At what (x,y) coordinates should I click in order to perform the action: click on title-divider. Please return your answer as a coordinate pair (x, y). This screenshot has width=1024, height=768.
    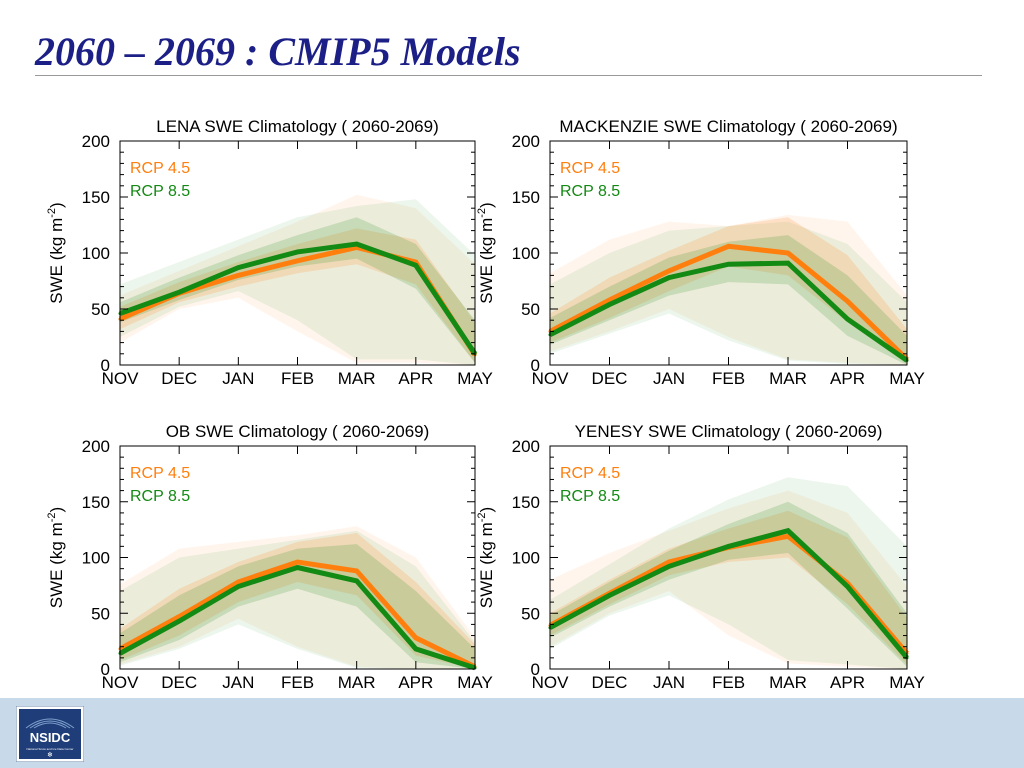
    Looking at the image, I should click on (508, 75).